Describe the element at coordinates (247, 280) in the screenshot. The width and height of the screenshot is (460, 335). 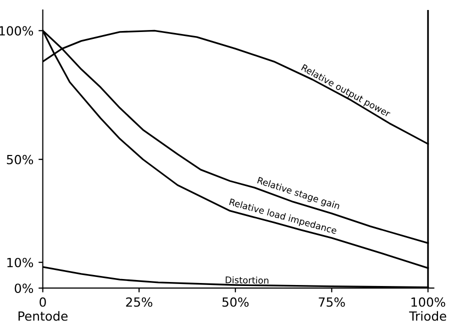
I see `annotation: Distortion` at that location.